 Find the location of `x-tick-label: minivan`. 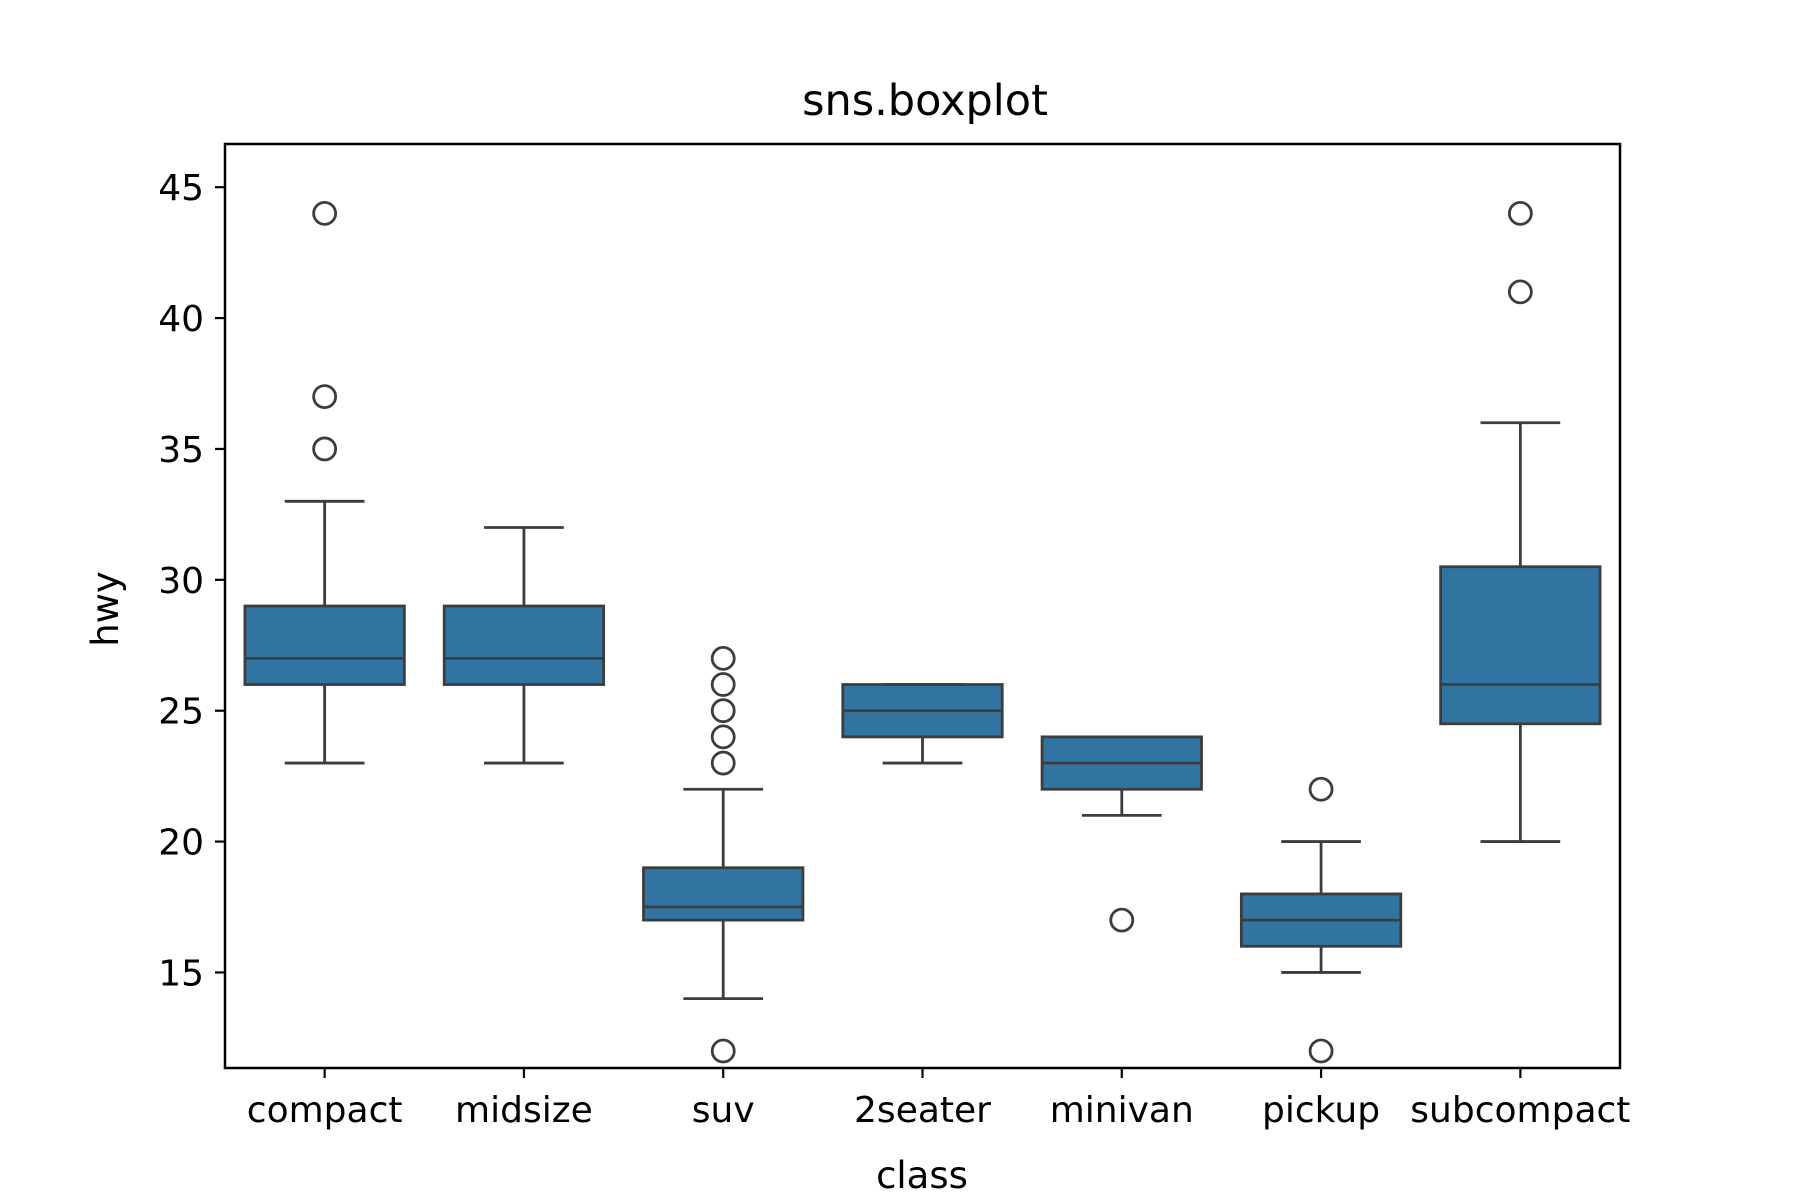

x-tick-label: minivan is located at coordinates (1122, 1110).